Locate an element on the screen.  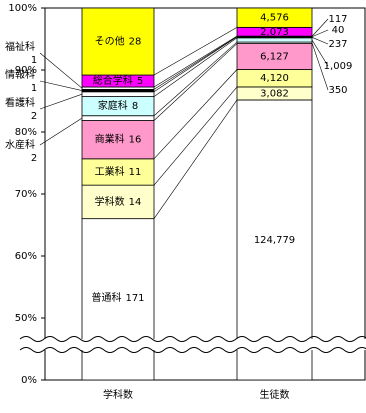
value-label: 124,779 is located at coordinates (274, 240).